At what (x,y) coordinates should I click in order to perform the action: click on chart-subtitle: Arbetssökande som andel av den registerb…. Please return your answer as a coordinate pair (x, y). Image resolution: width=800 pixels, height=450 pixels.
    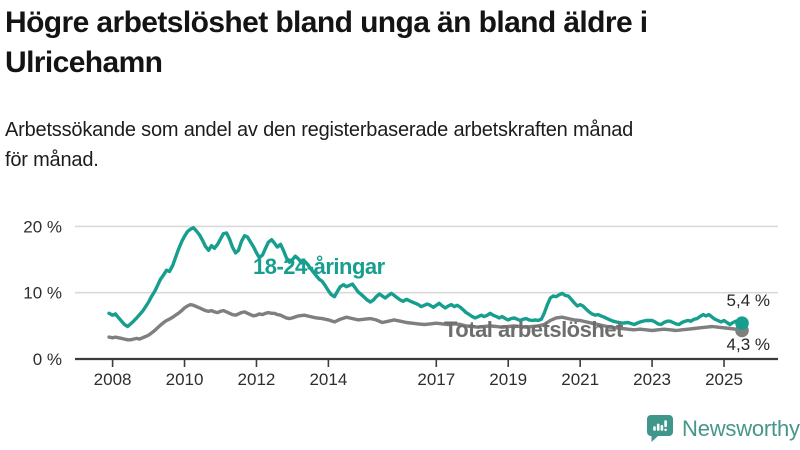
    Looking at the image, I should click on (400, 145).